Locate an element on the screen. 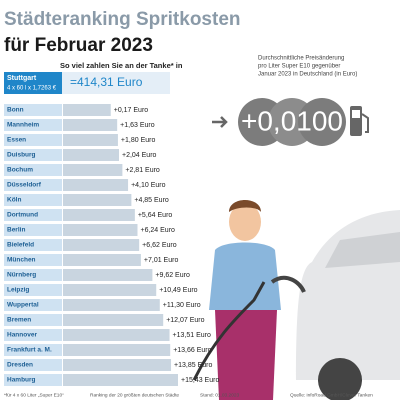 This screenshot has height=400, width=400. category-label: Nürnberg is located at coordinates (21, 275).